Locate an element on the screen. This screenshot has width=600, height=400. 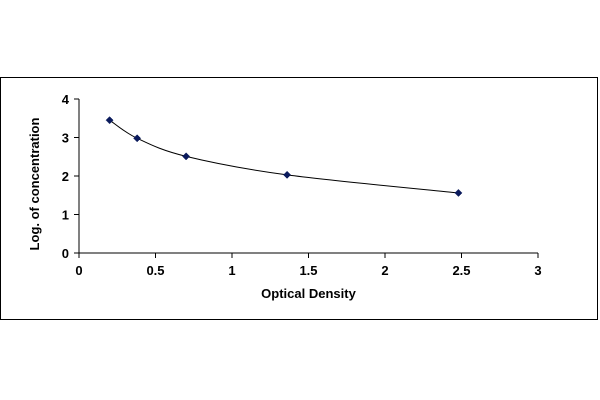
x-tick-label: 0 is located at coordinates (78, 270).